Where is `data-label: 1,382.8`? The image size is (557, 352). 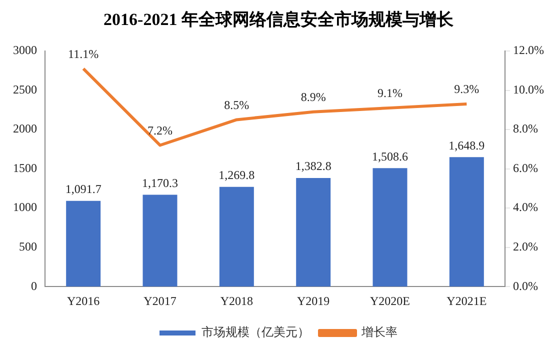
data-label: 1,382.8 is located at coordinates (313, 166).